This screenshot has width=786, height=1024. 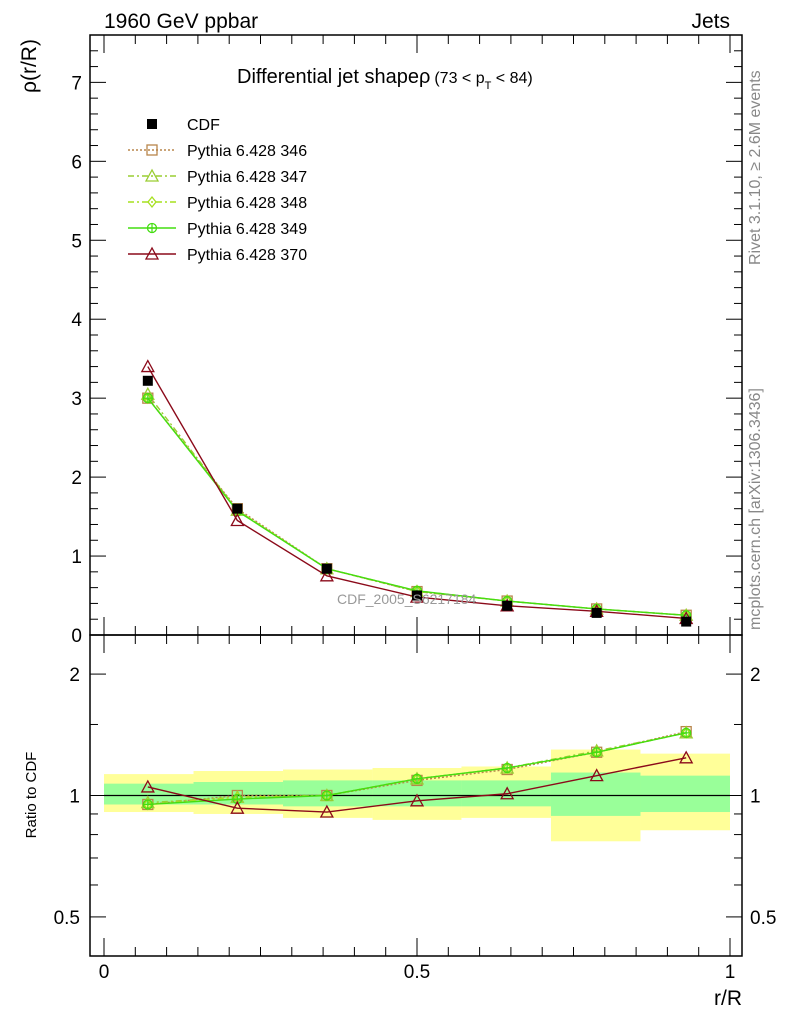 What do you see at coordinates (76, 636) in the screenshot?
I see `main-ytick-label: 0` at bounding box center [76, 636].